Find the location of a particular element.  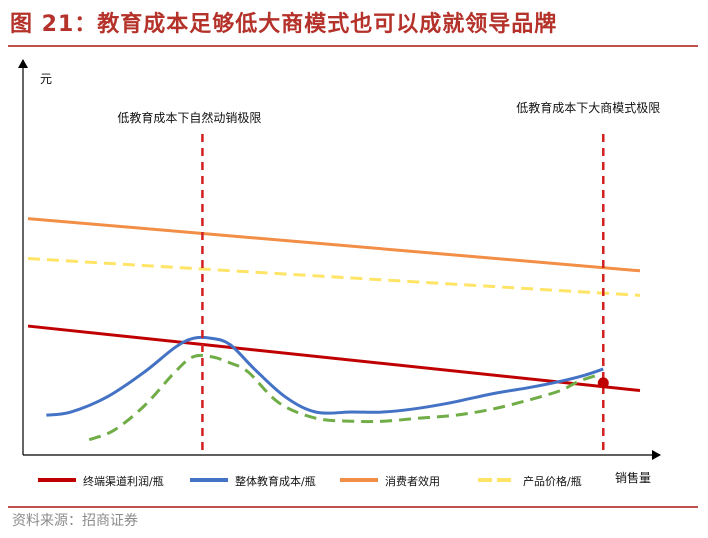

source-note: 资料来源：招商证券 is located at coordinates (75, 521).